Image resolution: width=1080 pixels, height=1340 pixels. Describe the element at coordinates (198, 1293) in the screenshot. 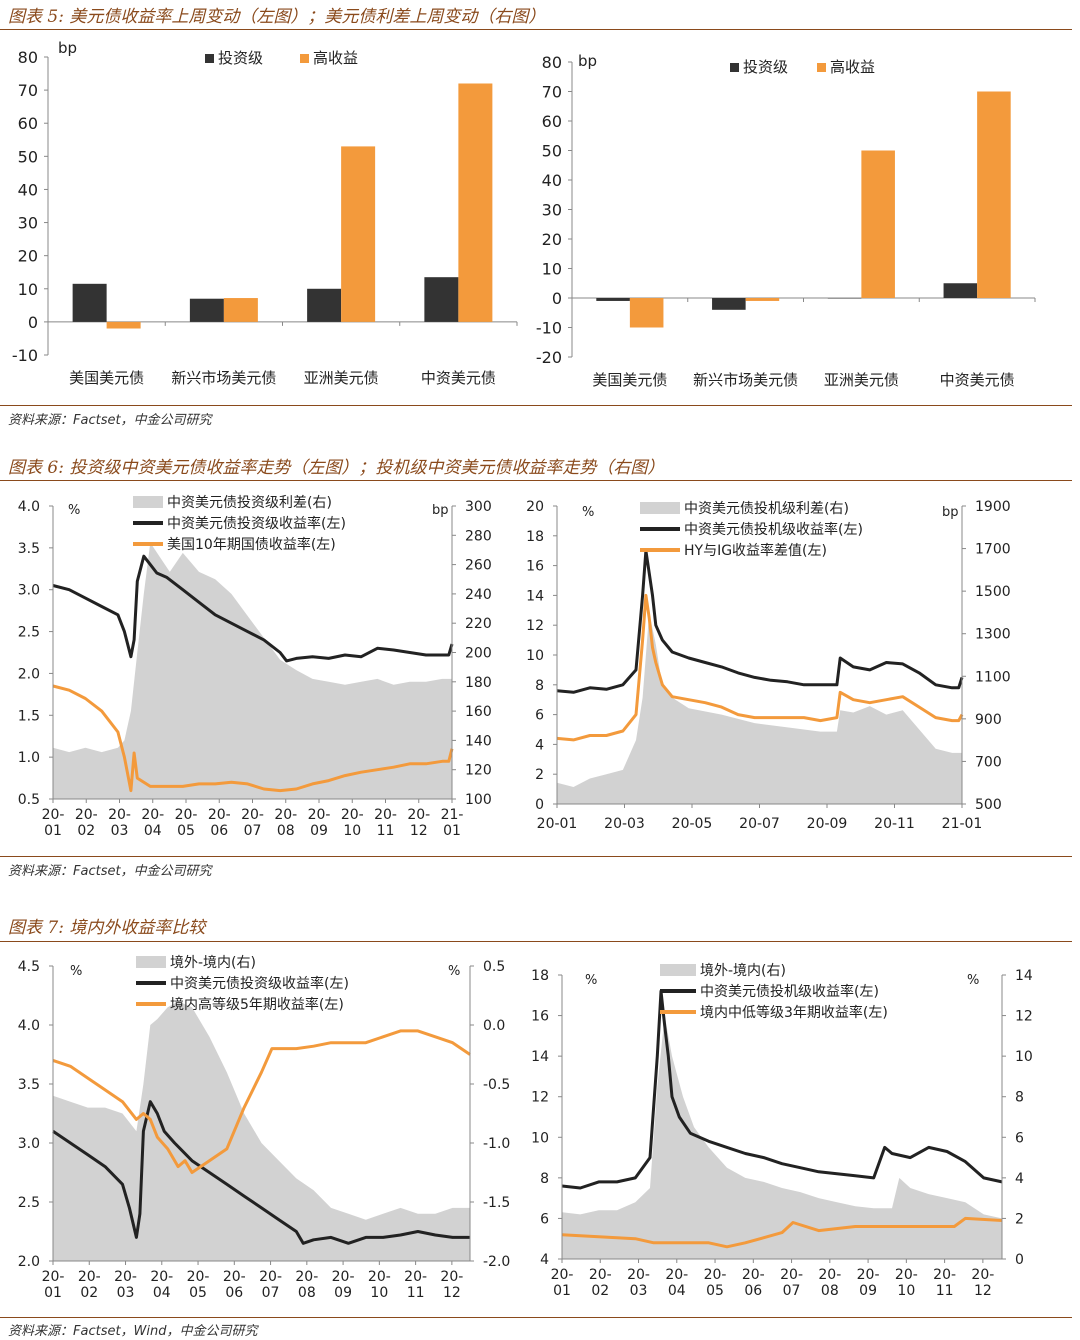

I see `x-tick-label-month: 05` at that location.